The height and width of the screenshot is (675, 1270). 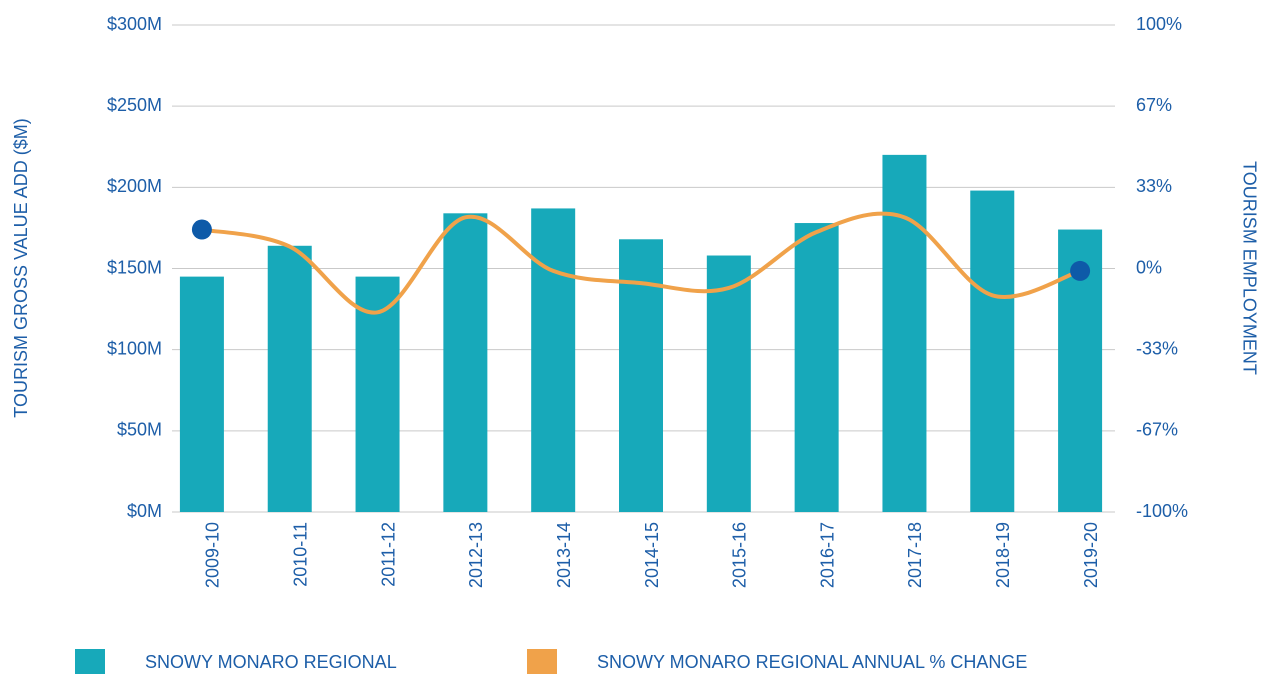 What do you see at coordinates (1157, 348) in the screenshot?
I see `y2-tick-label: -33%` at bounding box center [1157, 348].